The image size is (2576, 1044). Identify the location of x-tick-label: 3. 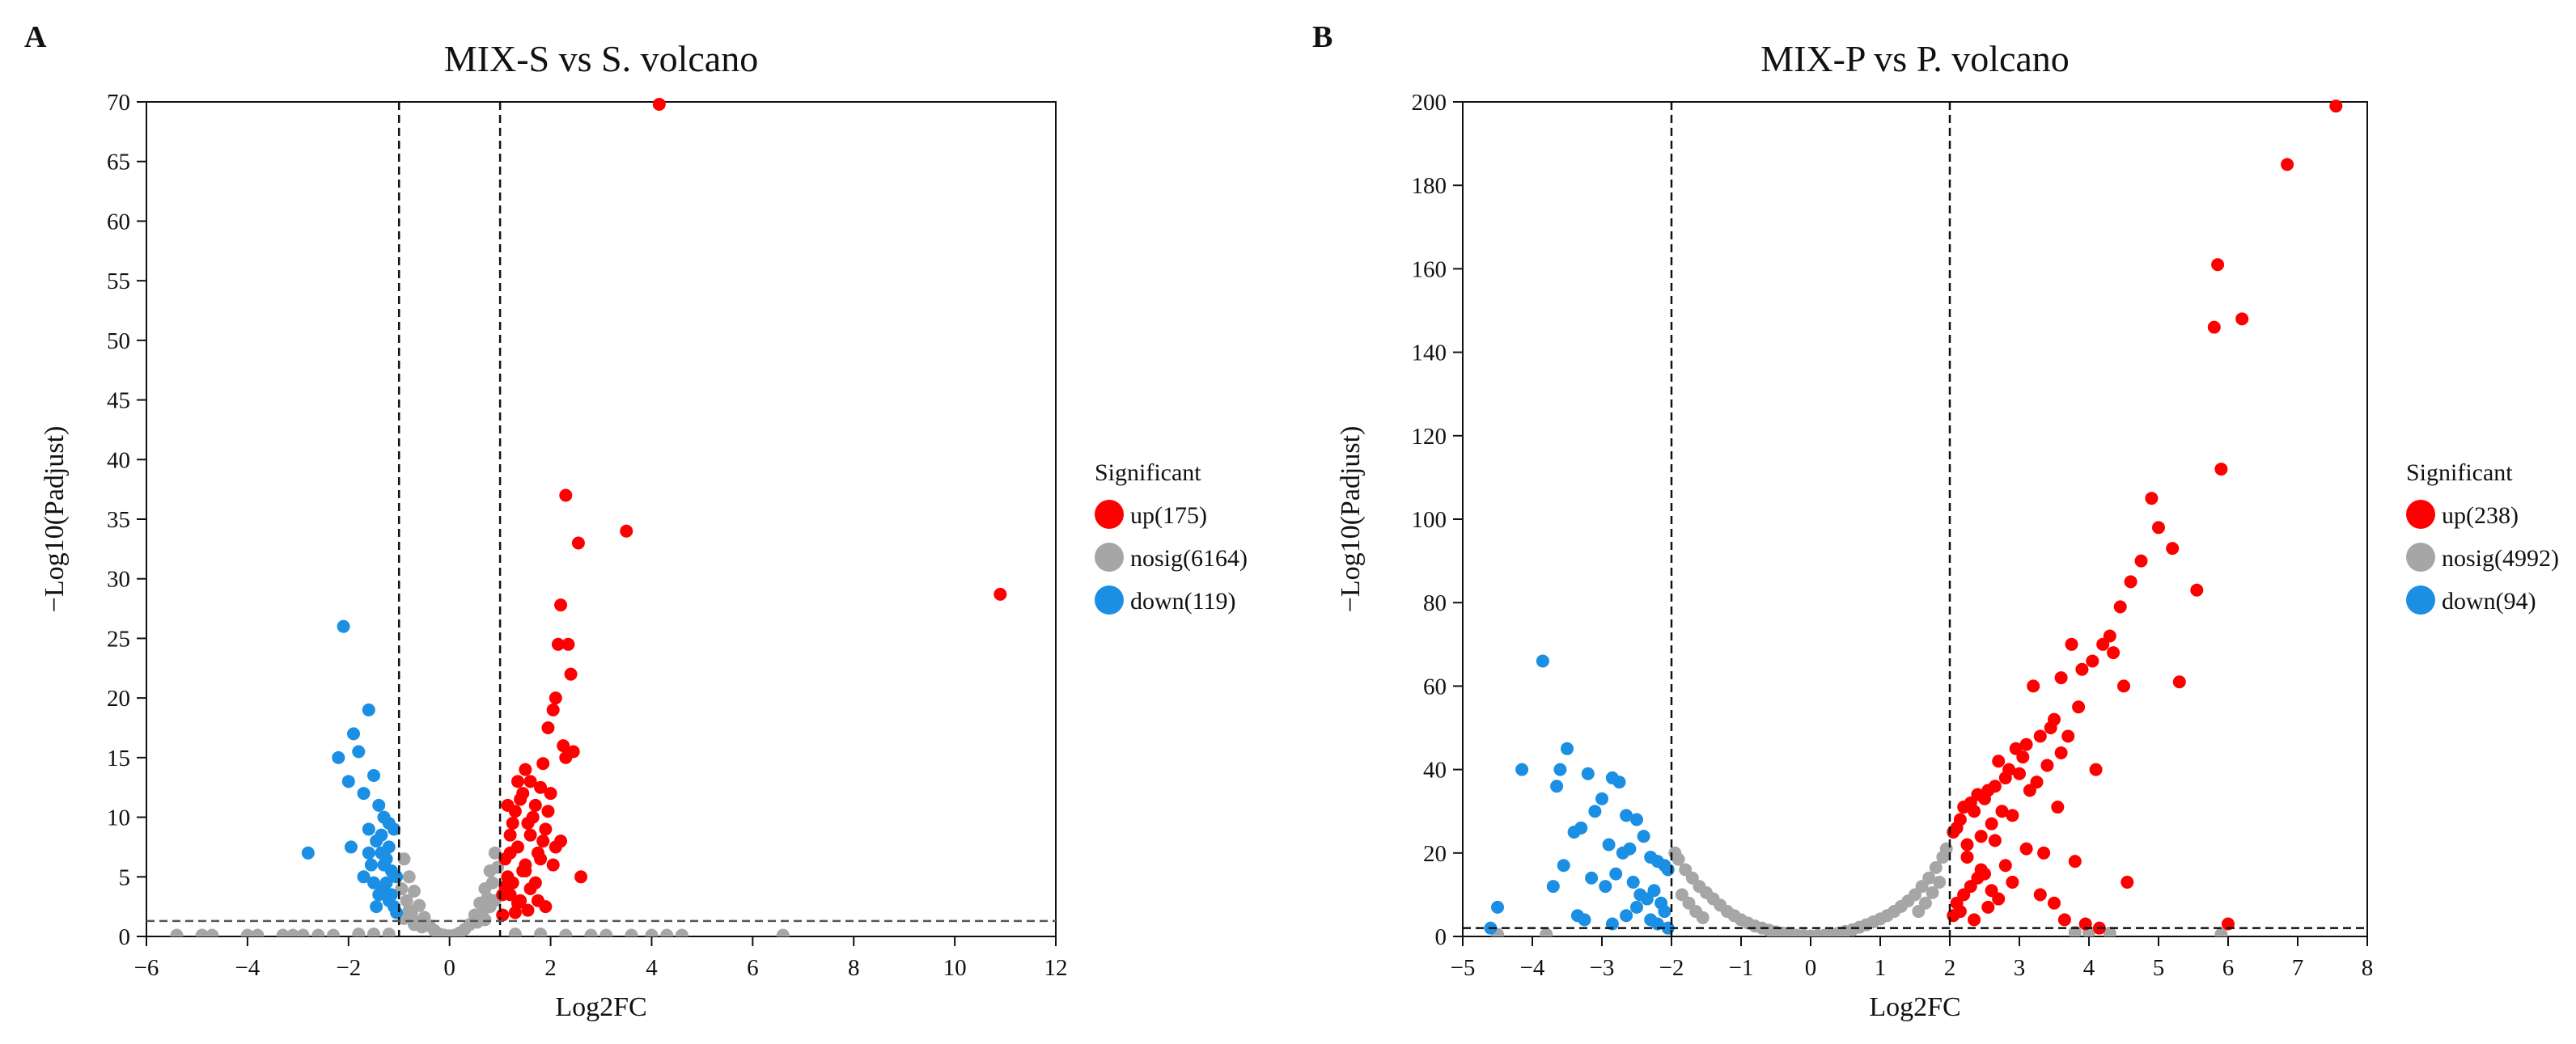
(2020, 968).